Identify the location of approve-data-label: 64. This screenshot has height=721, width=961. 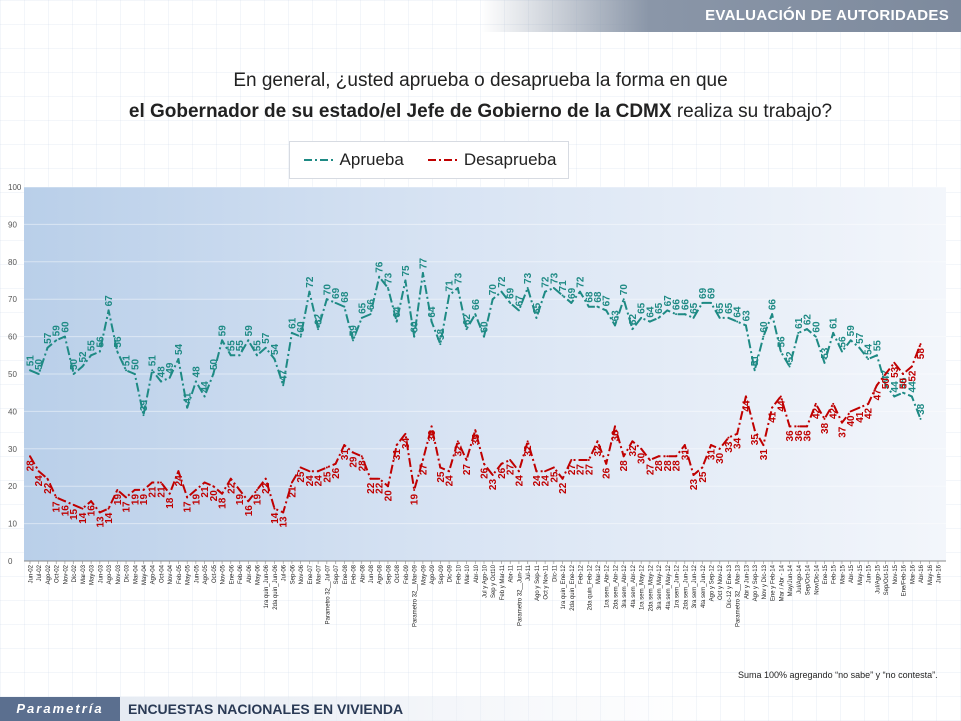
(650, 312).